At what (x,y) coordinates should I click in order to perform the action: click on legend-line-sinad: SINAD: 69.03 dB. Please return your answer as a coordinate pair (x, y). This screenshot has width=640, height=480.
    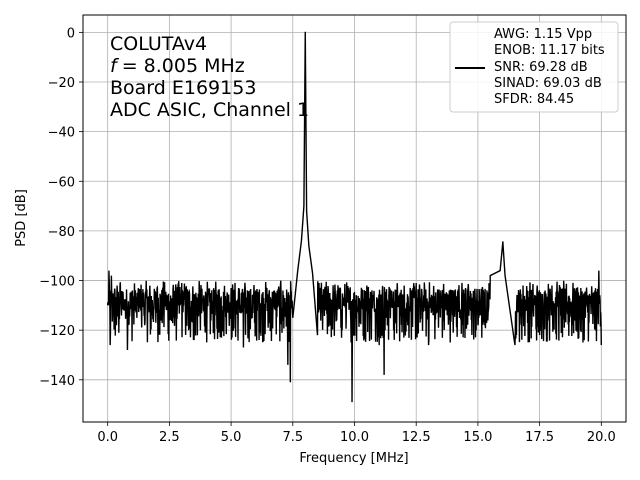
    Looking at the image, I should click on (548, 83).